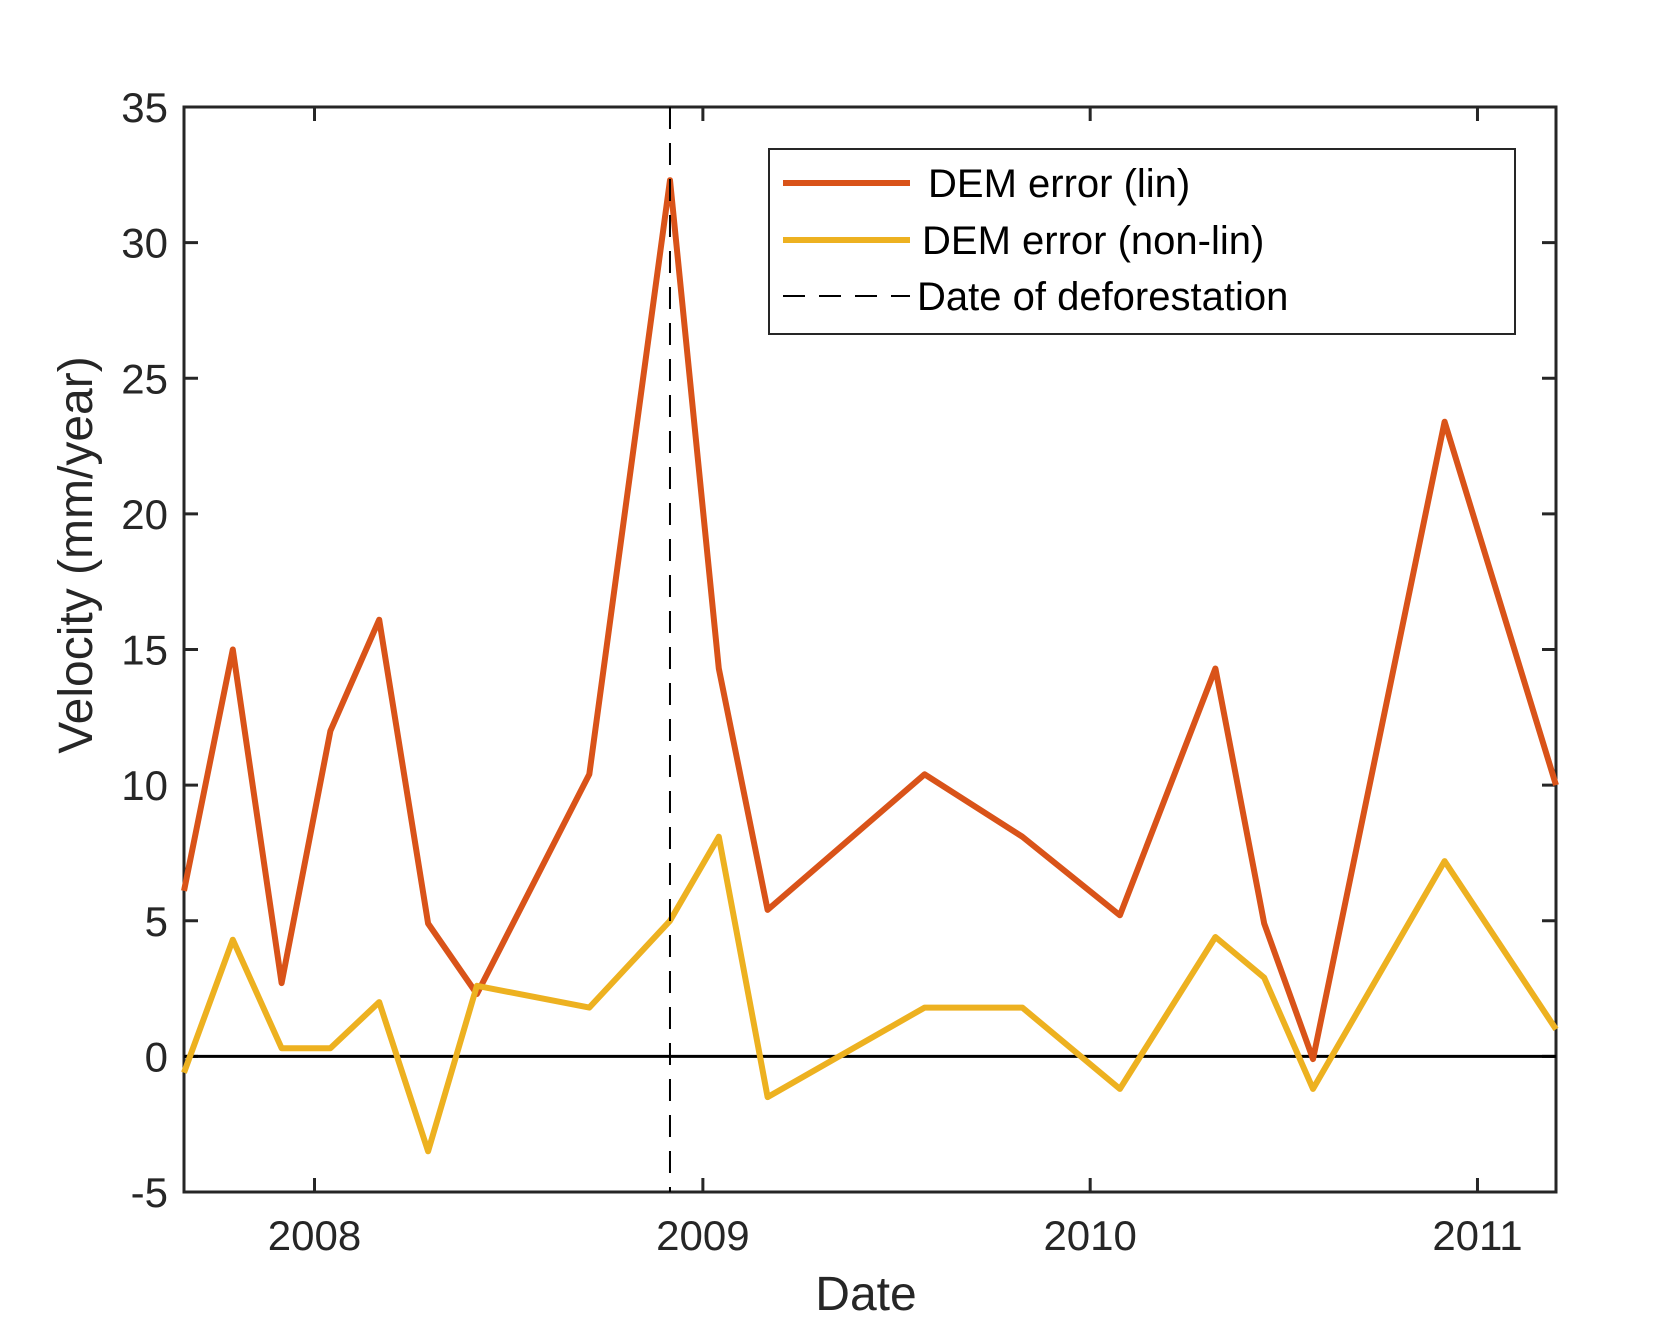  What do you see at coordinates (1102, 297) in the screenshot?
I see `legend-label-deforestation: Date of deforestation` at bounding box center [1102, 297].